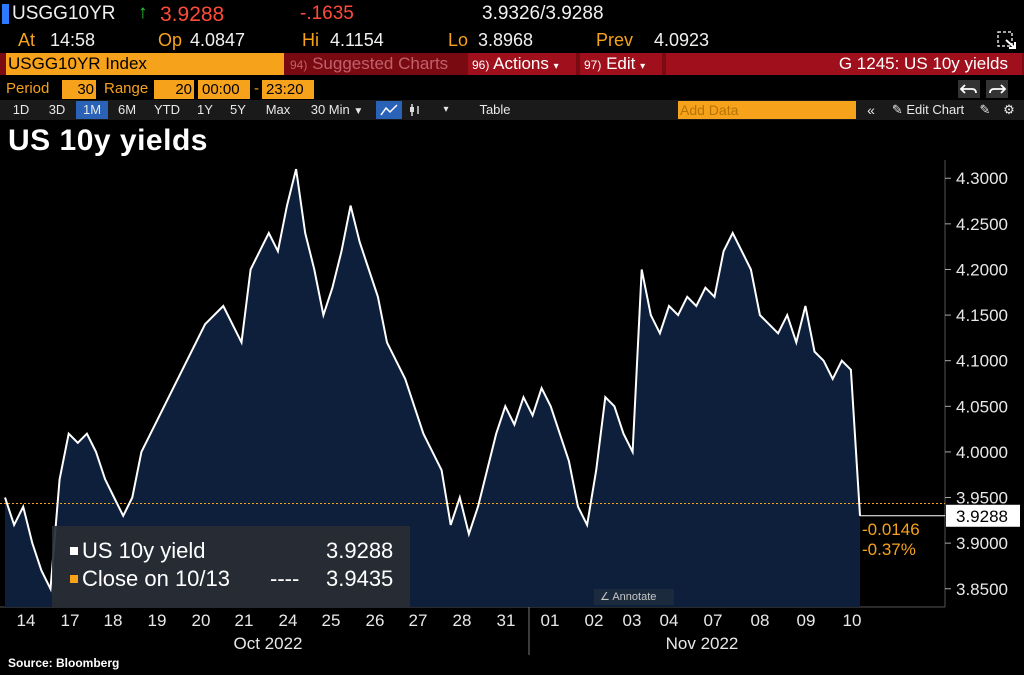 This screenshot has height=675, width=1024. What do you see at coordinates (985, 109) in the screenshot?
I see `edit-tools-icon: ✎` at bounding box center [985, 109].